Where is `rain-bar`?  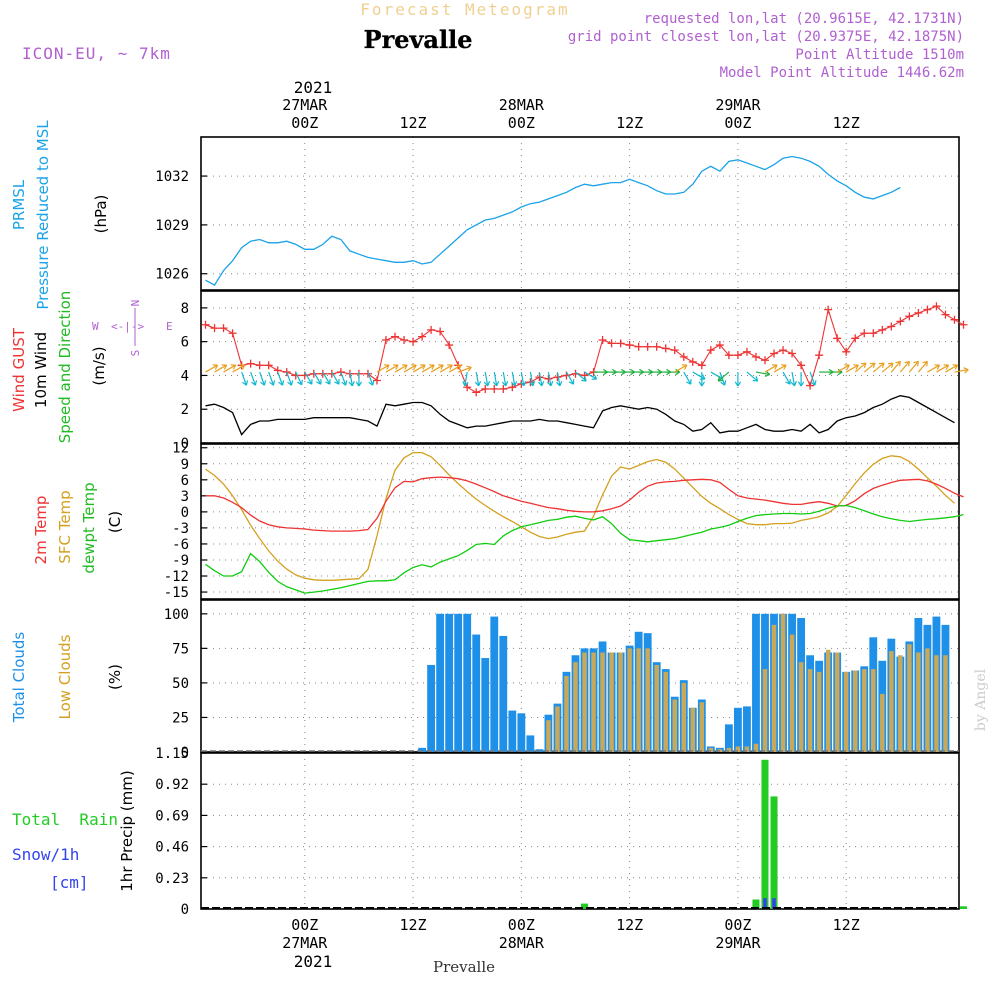
rain-bar is located at coordinates (774, 852).